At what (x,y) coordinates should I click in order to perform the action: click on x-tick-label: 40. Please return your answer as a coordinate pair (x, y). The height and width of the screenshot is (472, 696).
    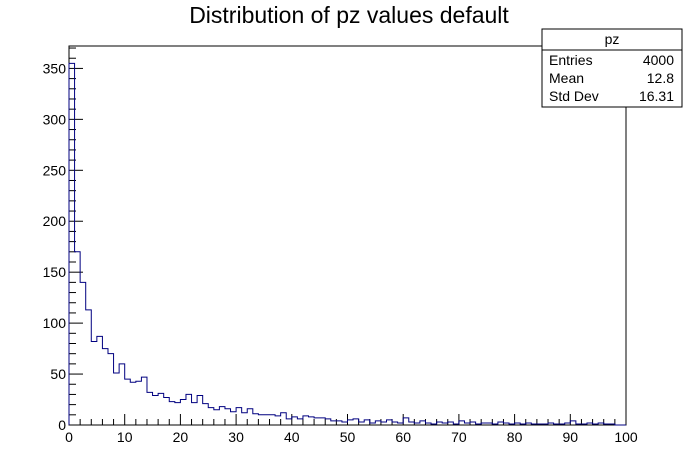
    Looking at the image, I should click on (292, 437).